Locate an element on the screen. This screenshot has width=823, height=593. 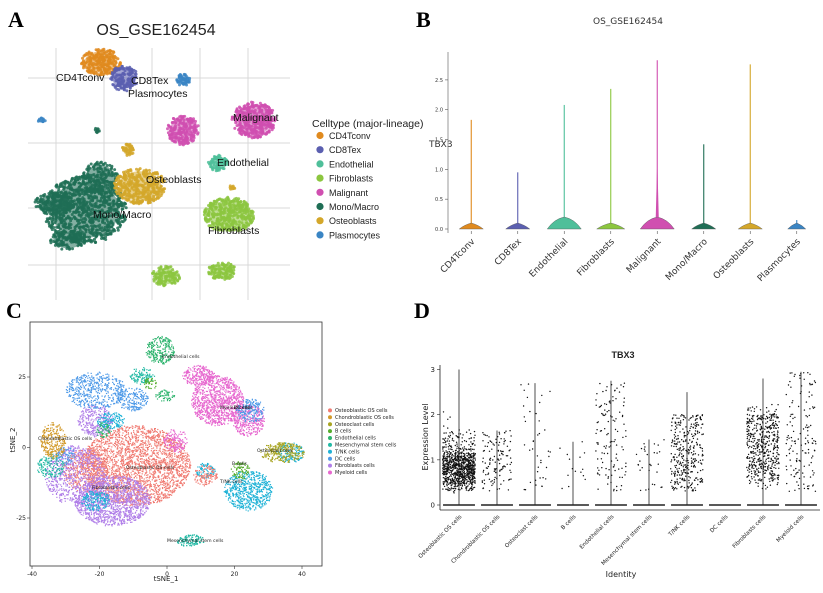
panel-a-cluster-cd4tconv-core is located at coordinates (101, 62).